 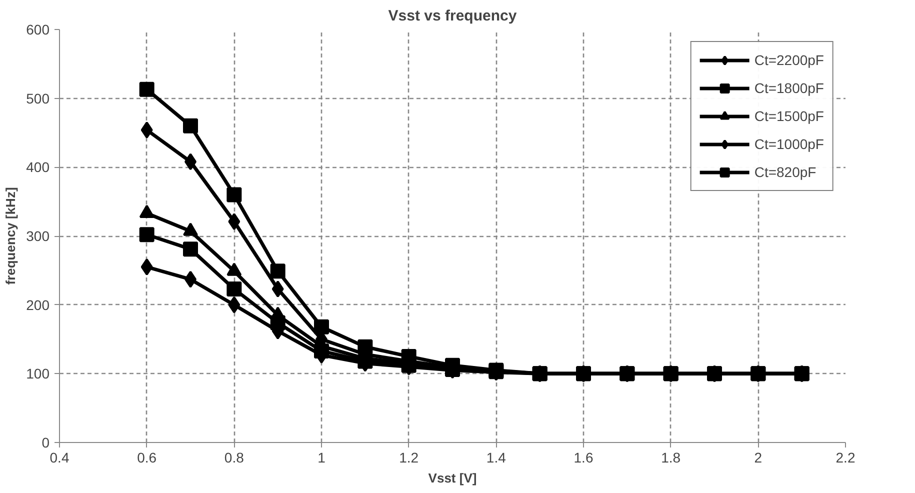 I want to click on x-tick-label: 1.6, so click(x=584, y=458).